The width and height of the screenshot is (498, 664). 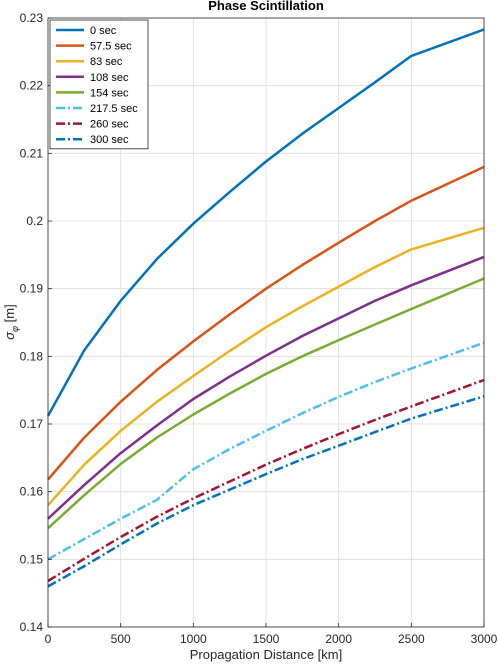 I want to click on y-tick-label: 0.16, so click(x=32, y=492).